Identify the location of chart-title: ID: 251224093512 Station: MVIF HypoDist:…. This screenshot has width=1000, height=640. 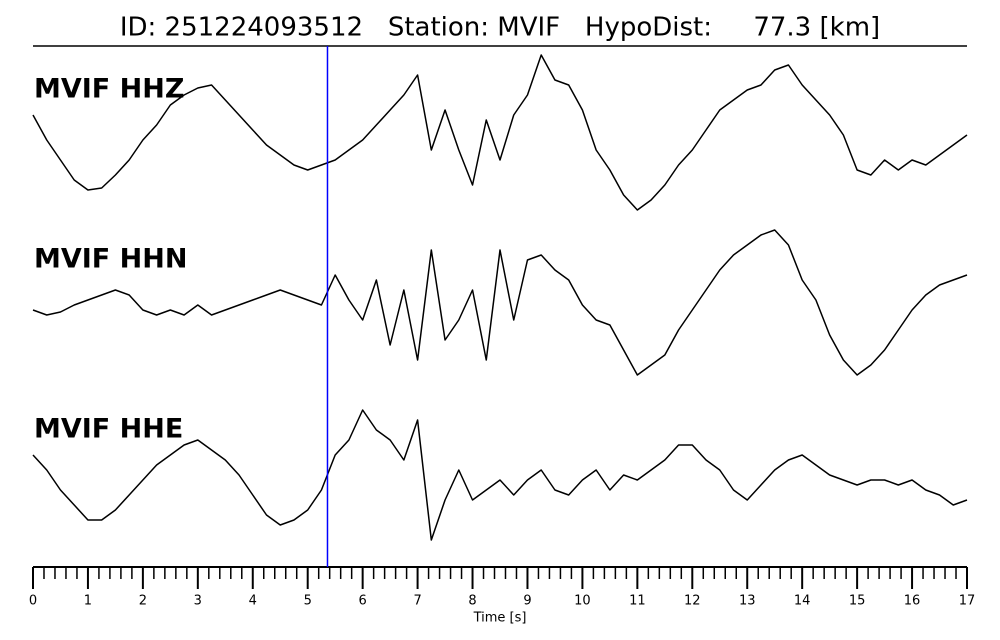
(500, 28).